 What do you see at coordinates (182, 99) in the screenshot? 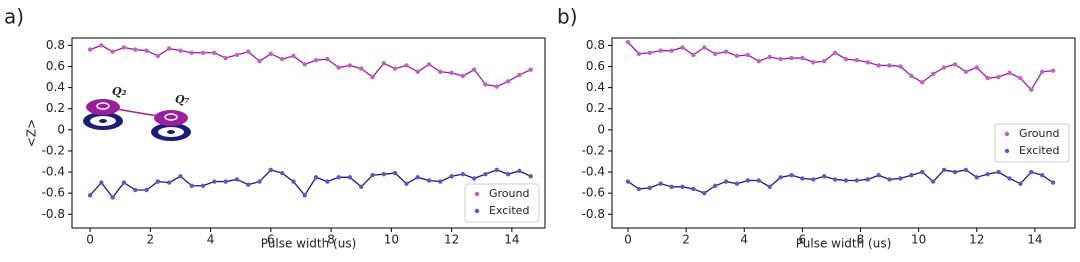
I see `annotation: Q₇` at bounding box center [182, 99].